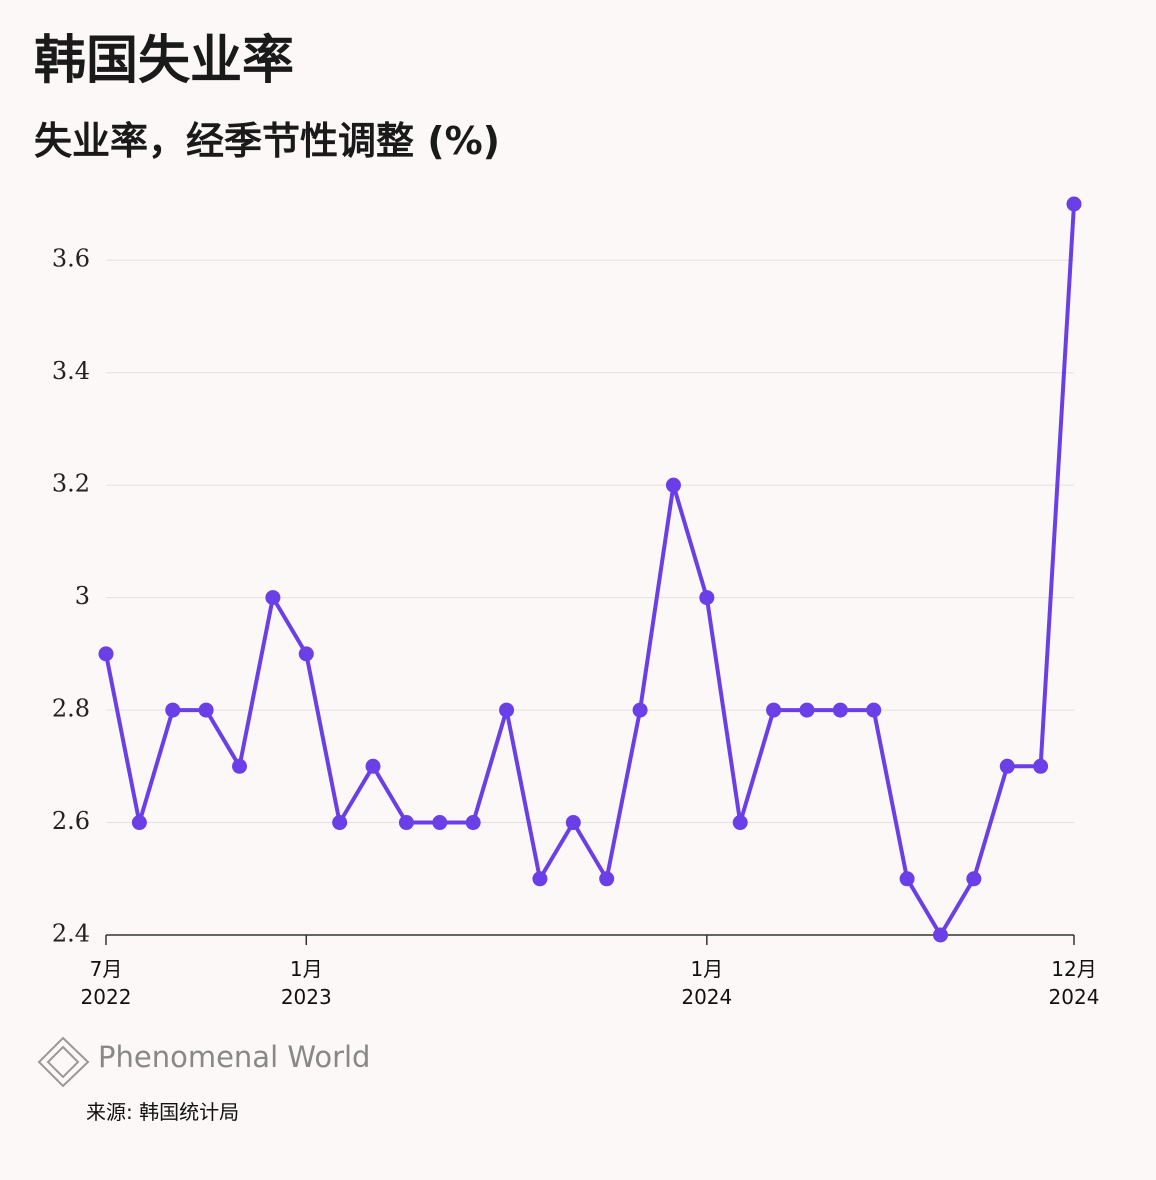  Describe the element at coordinates (306, 983) in the screenshot. I see `x-tick-label: 1月 2023` at that location.